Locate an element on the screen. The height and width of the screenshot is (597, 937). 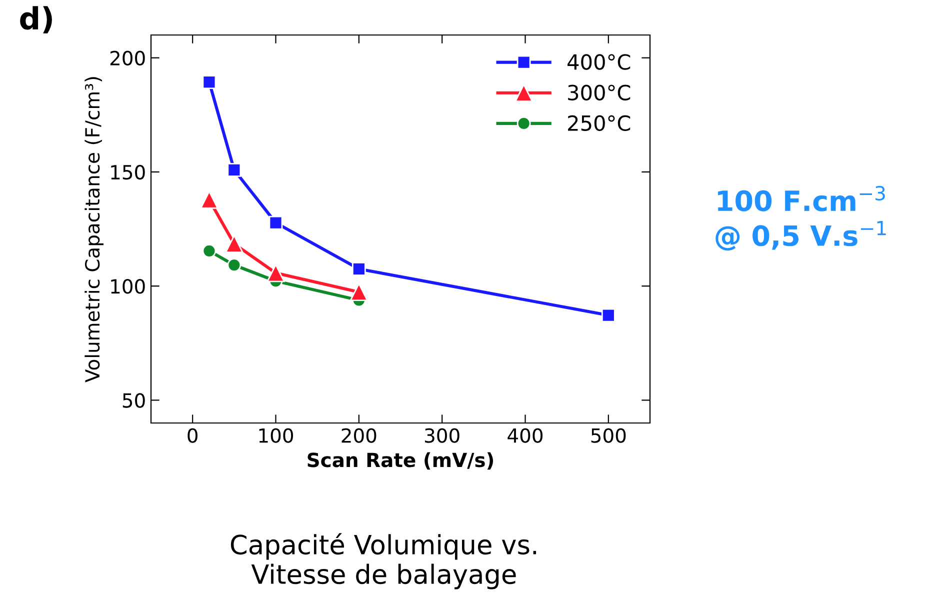
text: Capacité Volumique vs. Vitesse de balayage is located at coordinates (383, 561).